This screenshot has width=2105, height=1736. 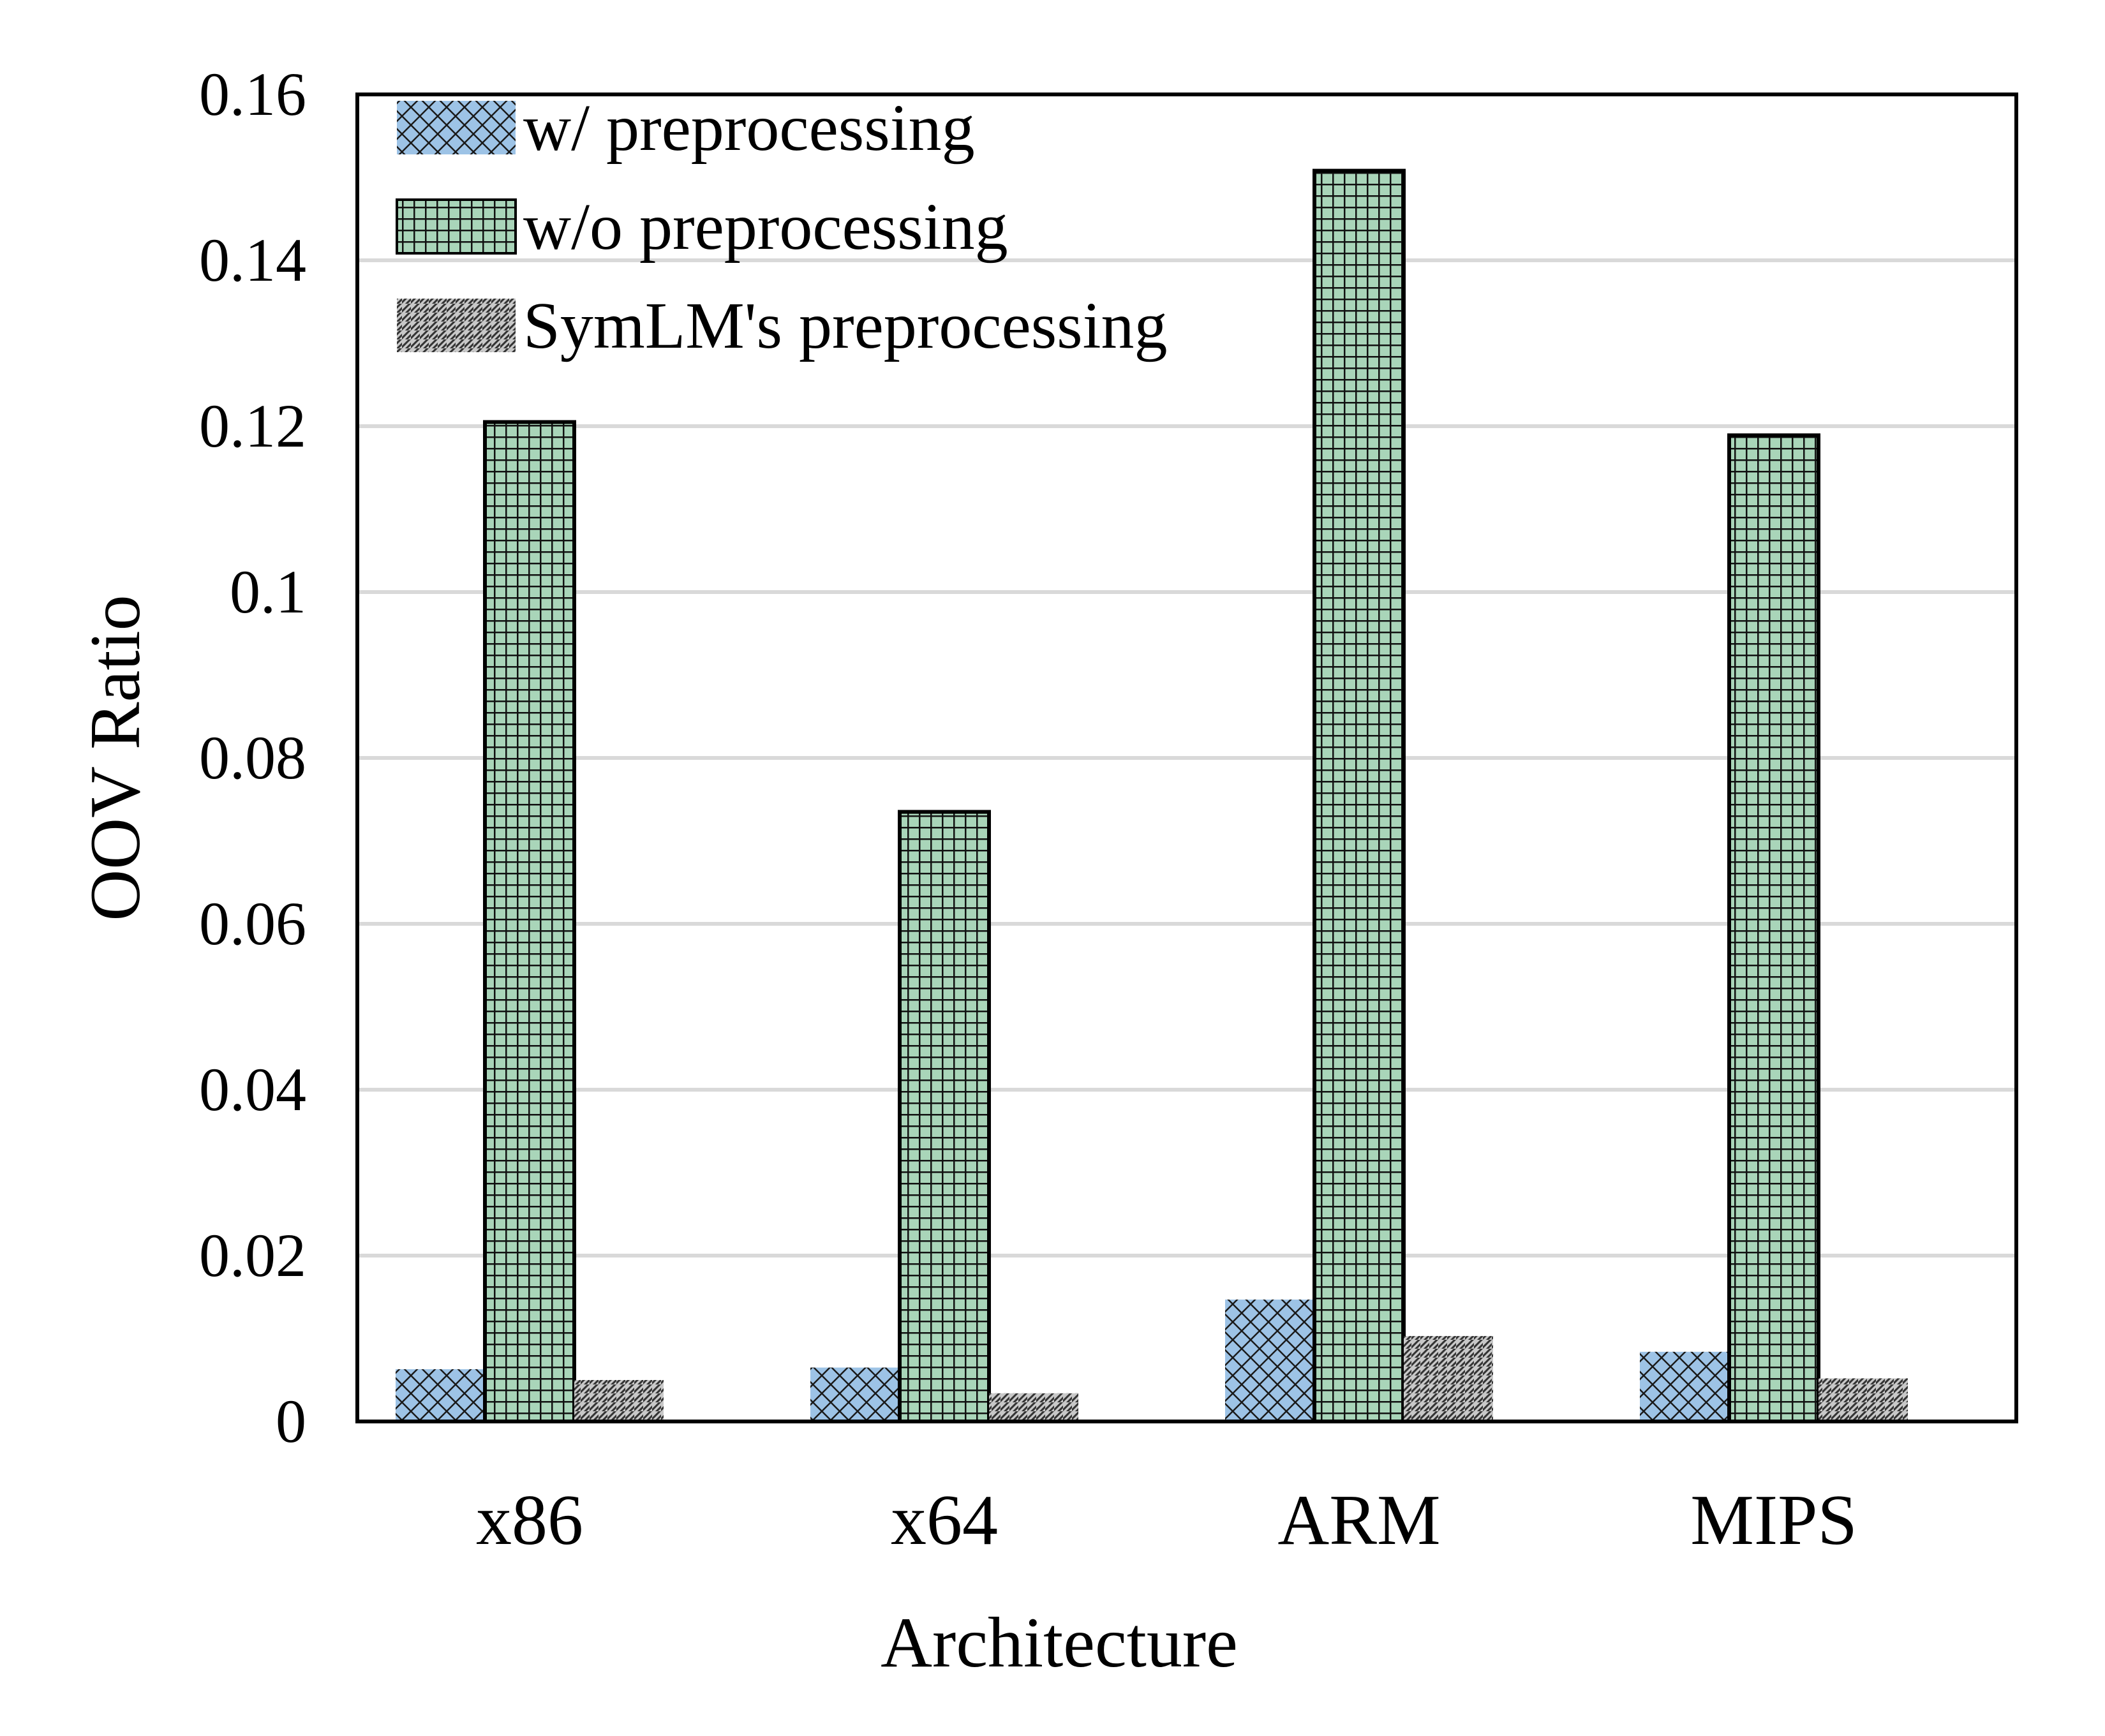 What do you see at coordinates (252, 426) in the screenshot?
I see `y-tick-label: 0.12` at bounding box center [252, 426].